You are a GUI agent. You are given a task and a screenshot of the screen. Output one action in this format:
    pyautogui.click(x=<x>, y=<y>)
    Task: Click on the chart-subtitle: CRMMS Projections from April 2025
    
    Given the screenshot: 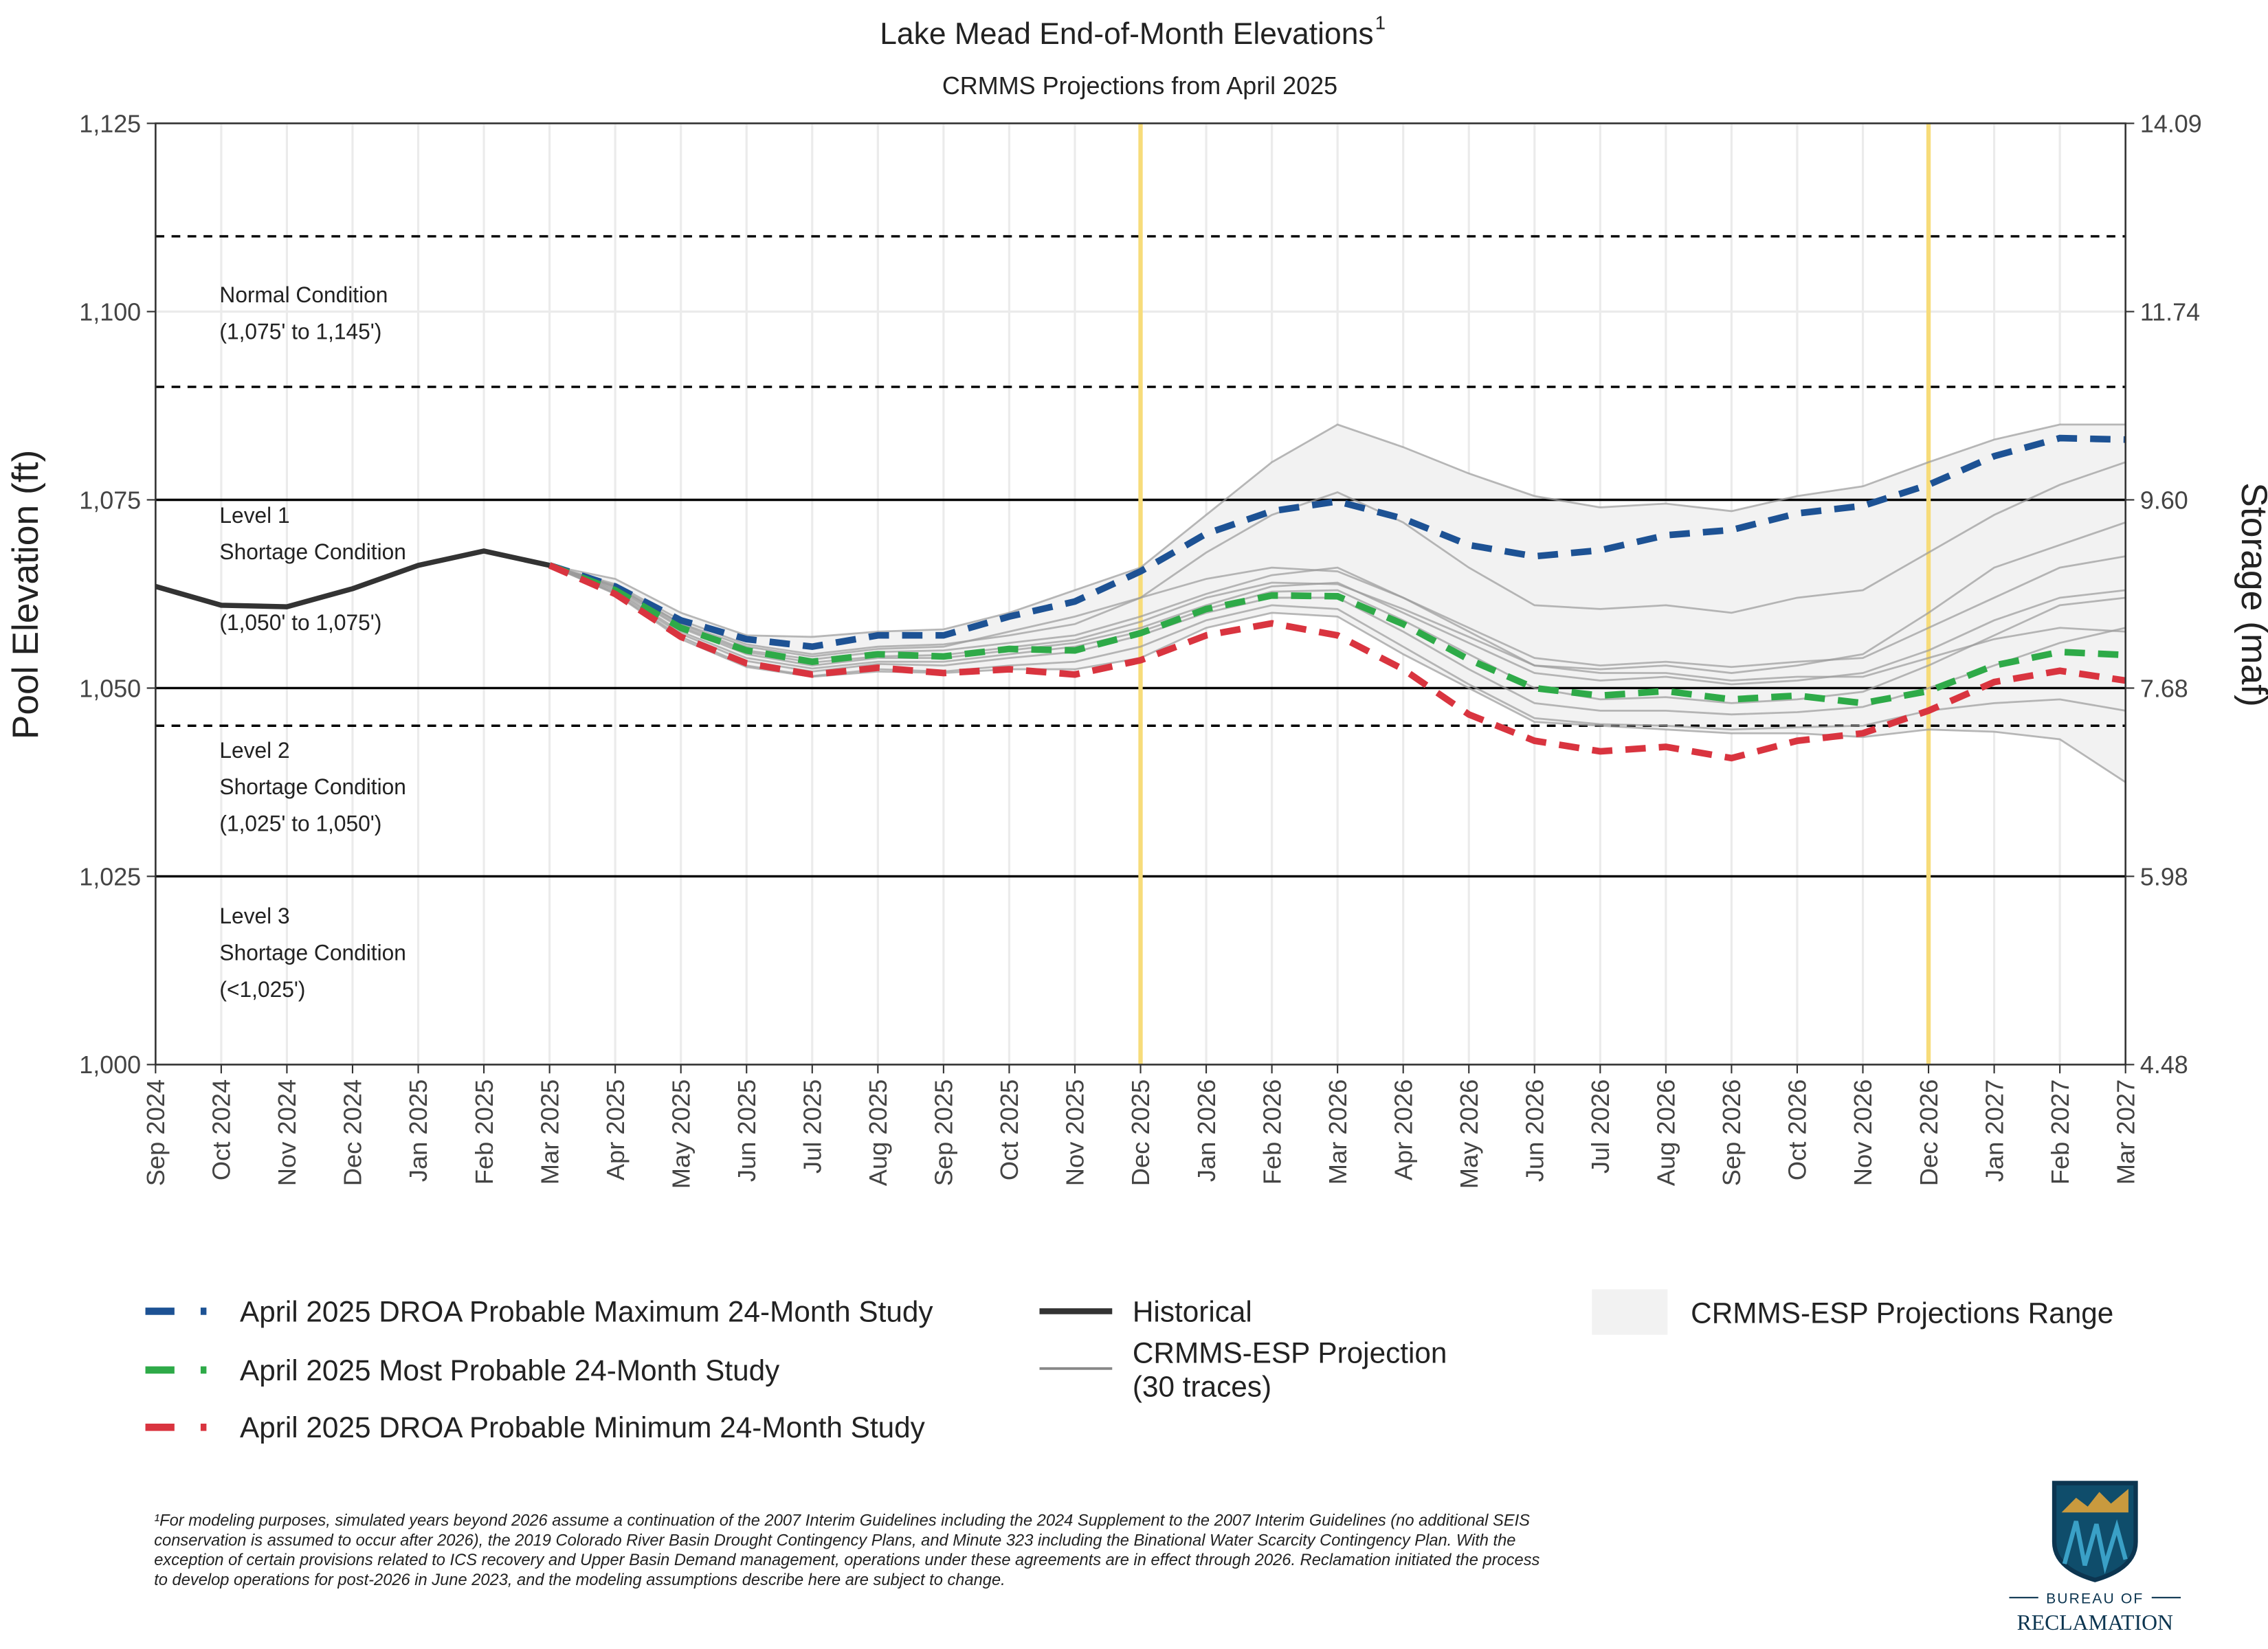 What is the action you would take?
    pyautogui.click(x=1139, y=85)
    